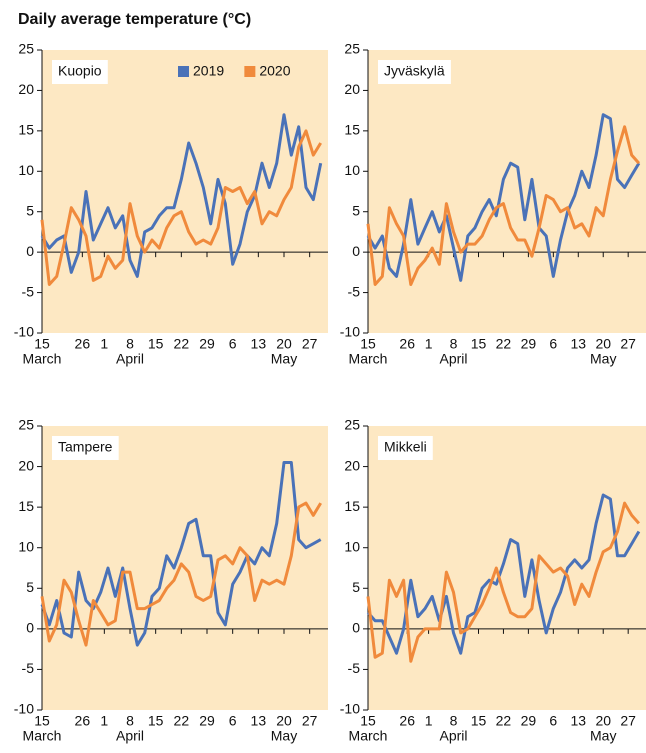  What do you see at coordinates (274, 71) in the screenshot?
I see `legend-label: 2020` at bounding box center [274, 71].